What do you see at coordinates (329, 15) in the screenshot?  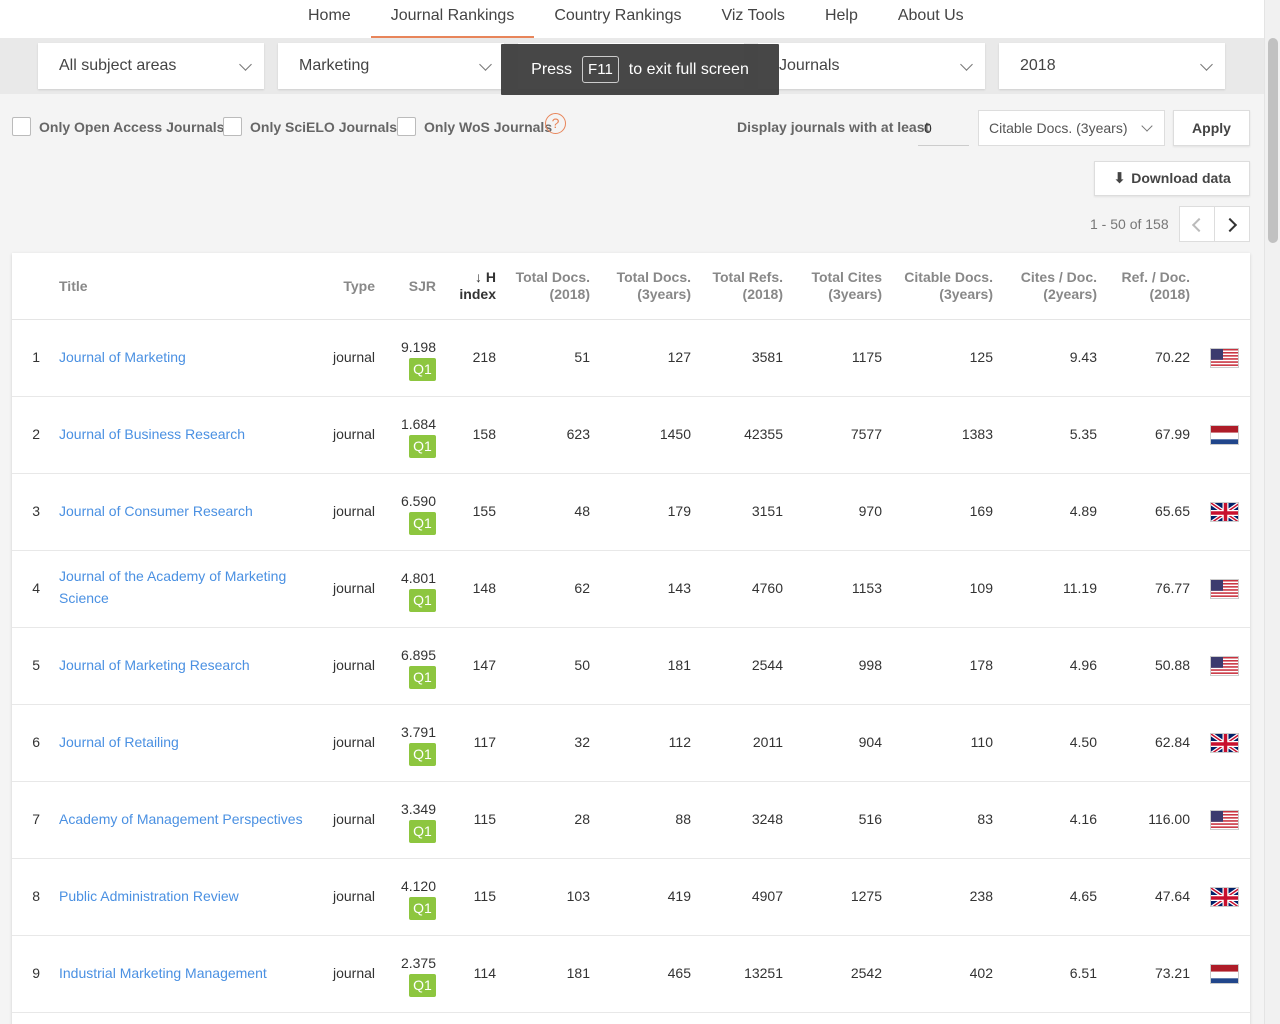 I see `nav-home: Home` at bounding box center [329, 15].